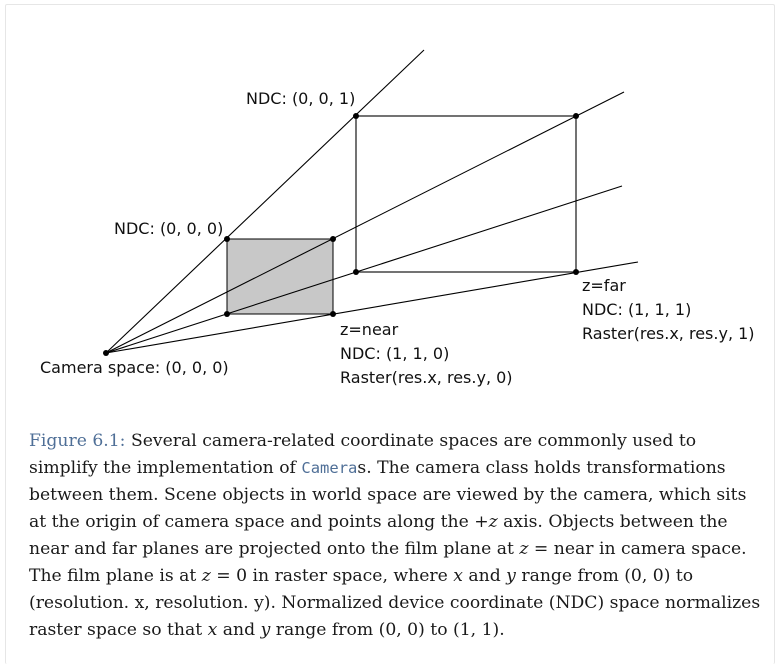 This screenshot has width=777, height=664. I want to click on caption-text-6: and, so click(484, 576).